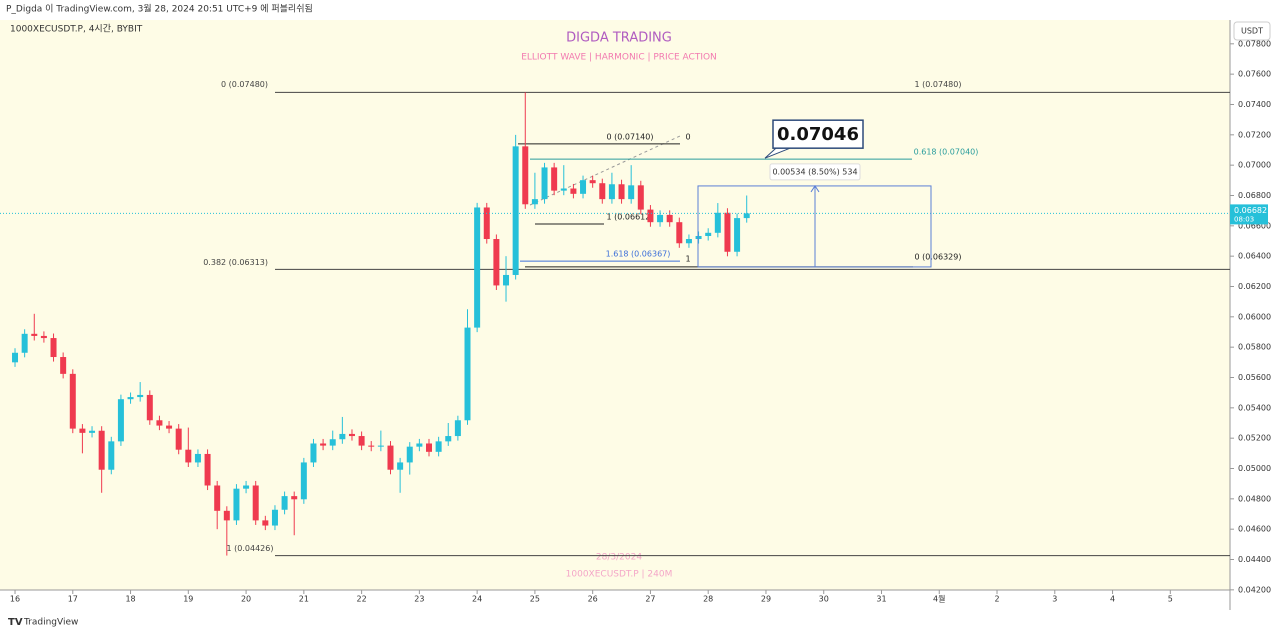 Image resolution: width=1280 pixels, height=634 pixels. What do you see at coordinates (1254, 347) in the screenshot?
I see `y-tick-label: 0.05800` at bounding box center [1254, 347].